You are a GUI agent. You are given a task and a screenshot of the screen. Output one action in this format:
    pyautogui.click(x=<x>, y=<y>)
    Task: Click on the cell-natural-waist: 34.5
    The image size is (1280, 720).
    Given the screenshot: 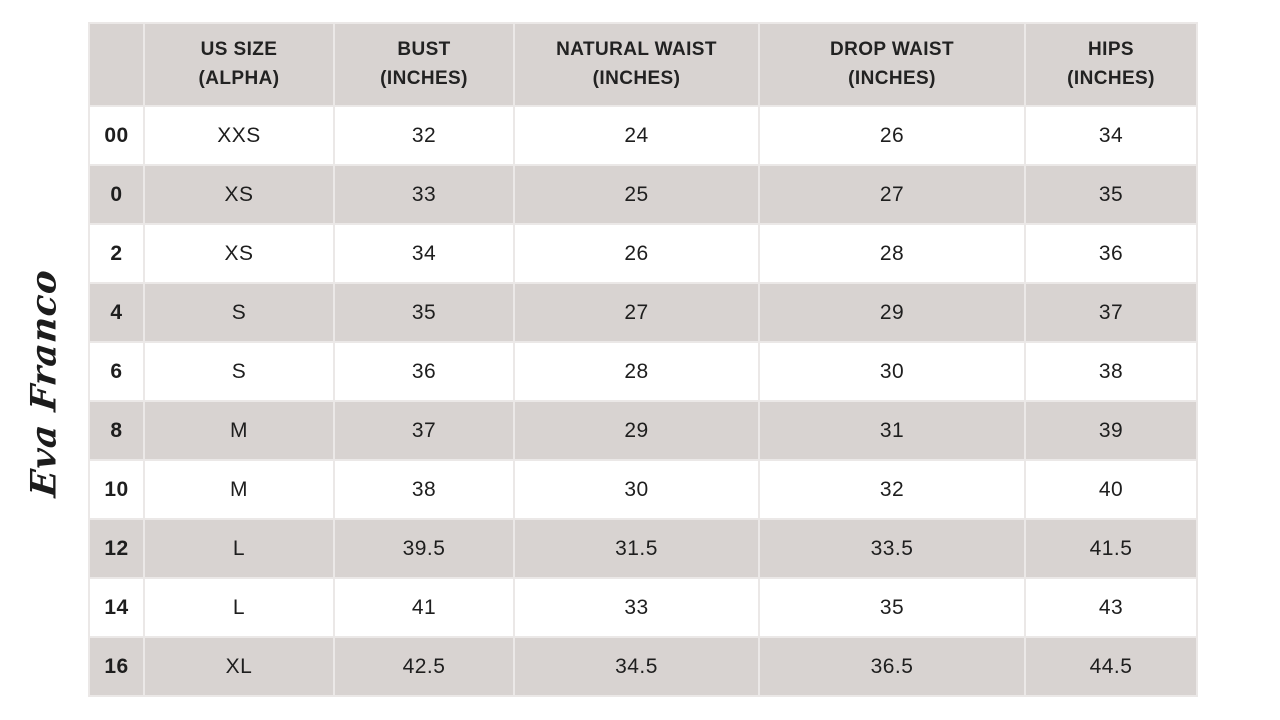 What is the action you would take?
    pyautogui.click(x=636, y=666)
    